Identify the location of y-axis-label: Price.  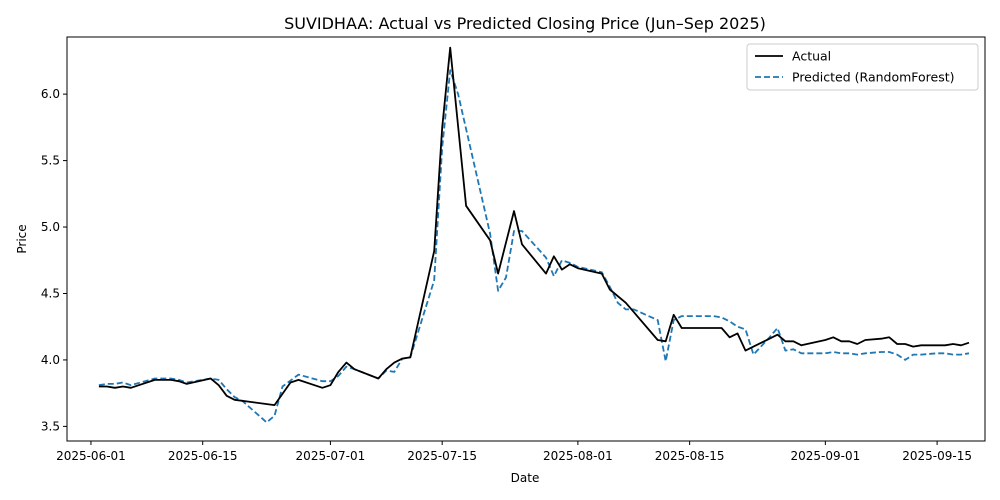
(22, 238).